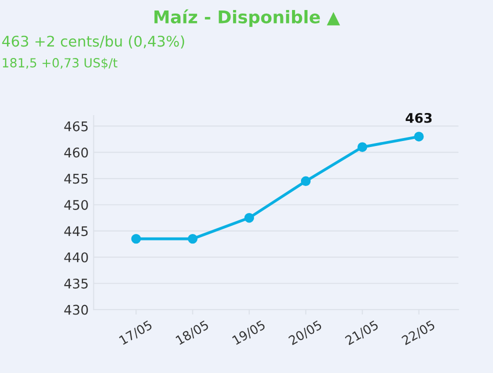 Image resolution: width=493 pixels, height=373 pixels. What do you see at coordinates (419, 117) in the screenshot?
I see `data-label: 463` at bounding box center [419, 117].